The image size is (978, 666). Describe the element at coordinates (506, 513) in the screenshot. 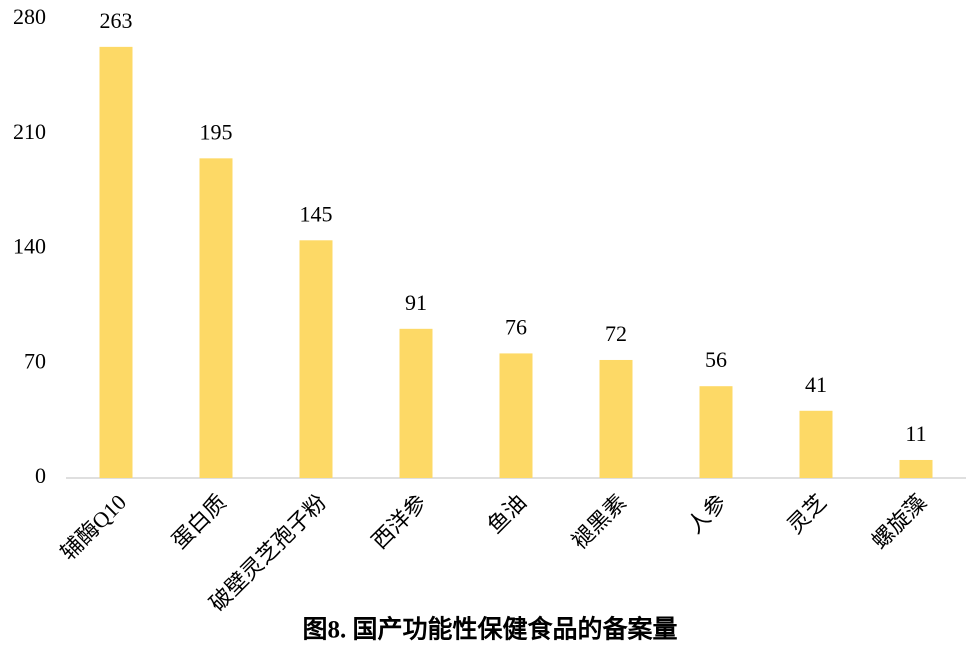

I see `x-tick-label: 鱼油` at that location.